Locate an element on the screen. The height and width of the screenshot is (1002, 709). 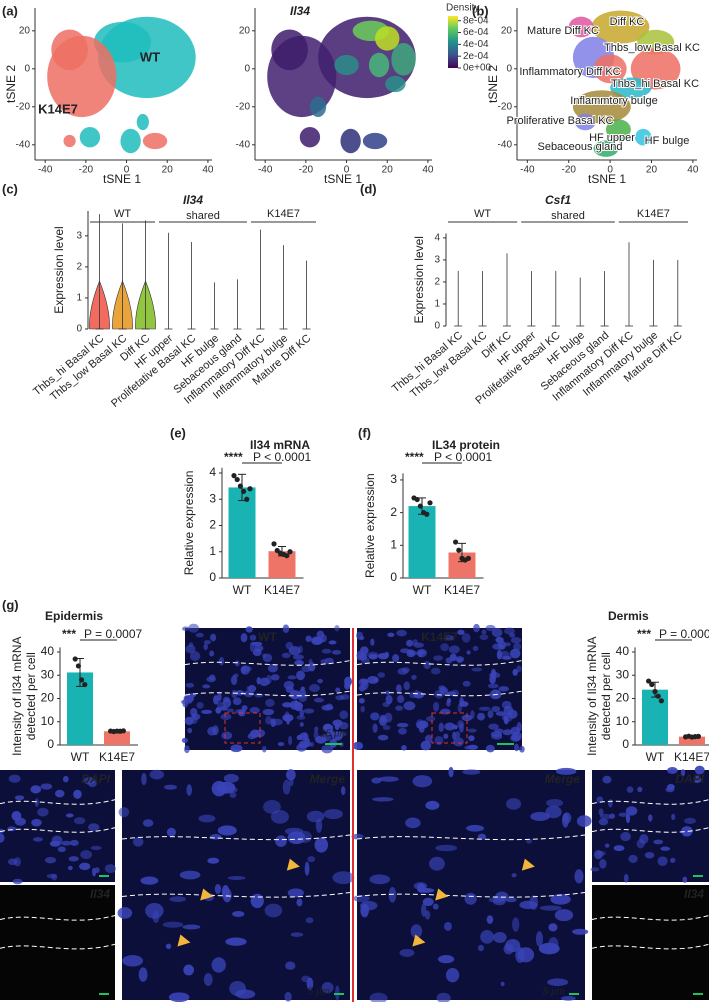
cluster-label: Thbs_low Basal KC is located at coordinates (652, 48).